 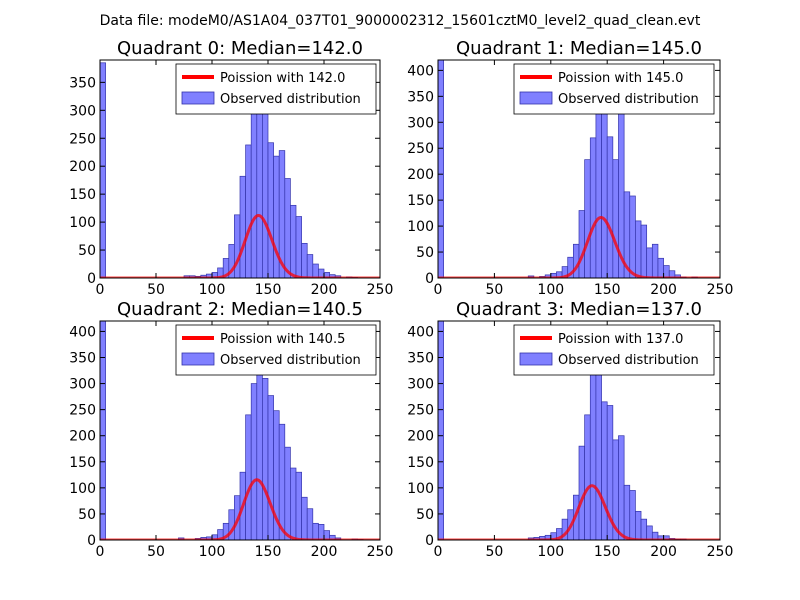 I want to click on y-tick-label: 50, so click(x=425, y=253).